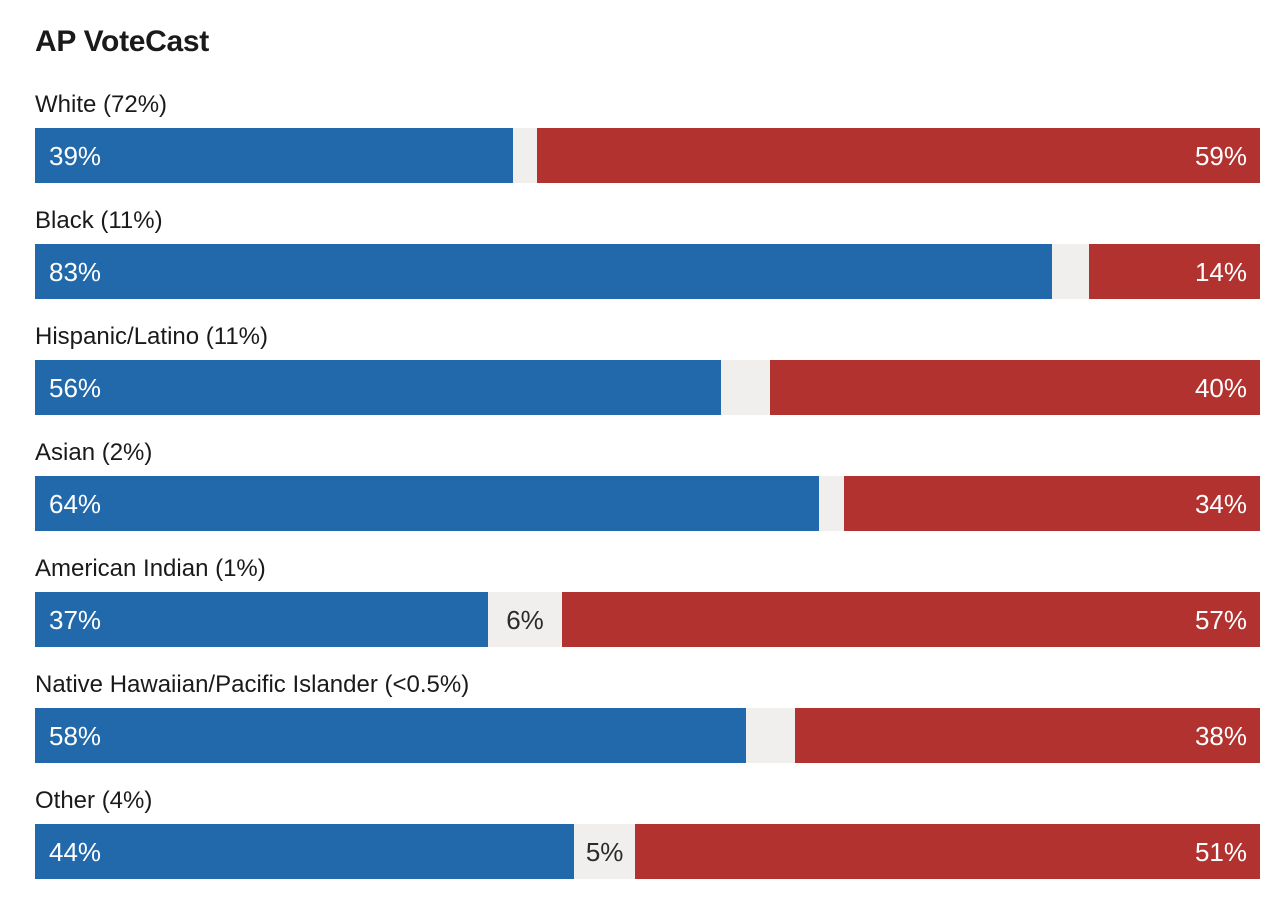  Describe the element at coordinates (75, 619) in the screenshot. I see `blue-value-label: 37%` at that location.